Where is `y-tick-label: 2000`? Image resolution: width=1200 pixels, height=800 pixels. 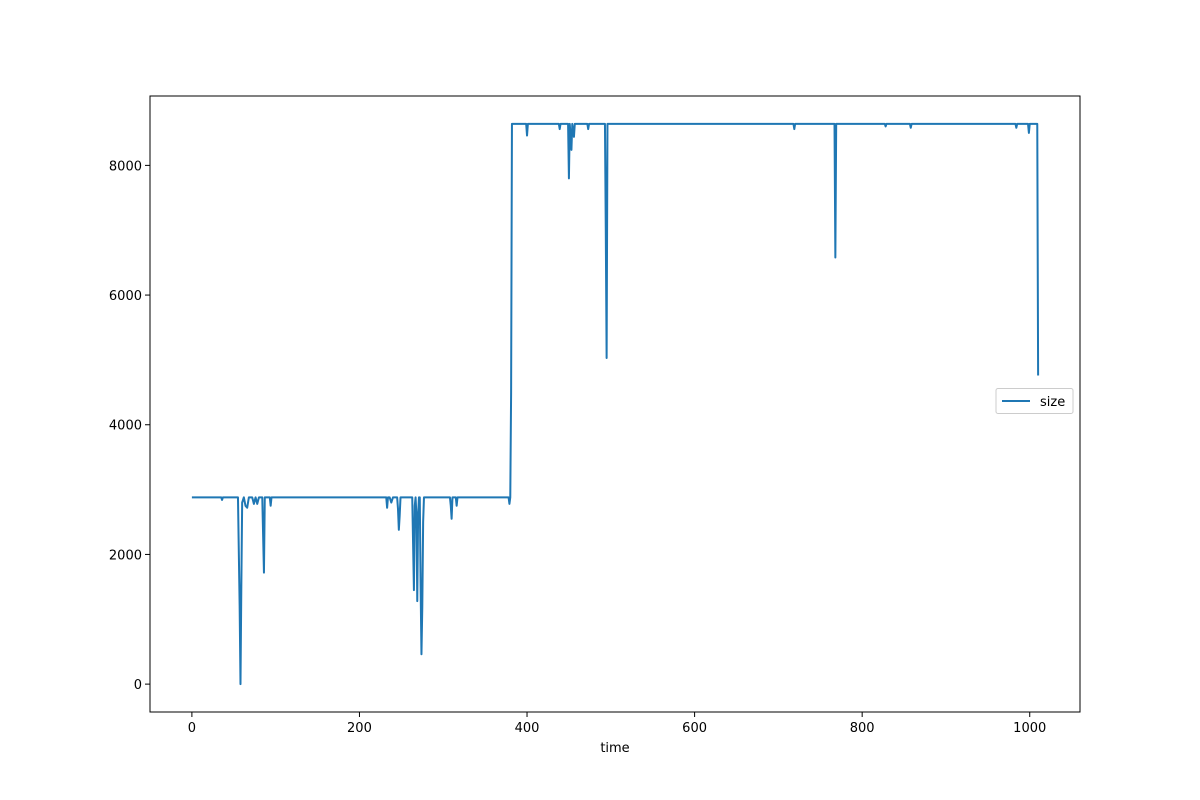
y-tick-label: 2000 is located at coordinates (125, 555).